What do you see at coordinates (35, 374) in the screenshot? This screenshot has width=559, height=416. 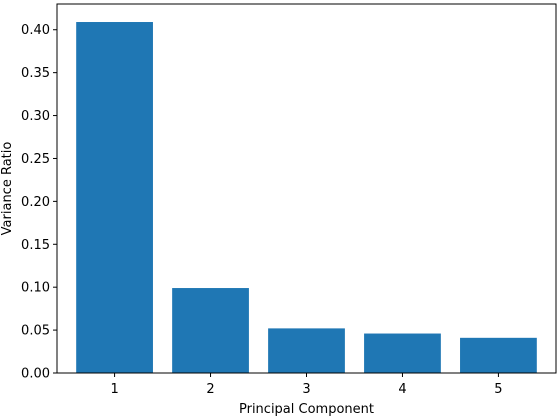 I see `y-tick-label: 0.00` at bounding box center [35, 374].